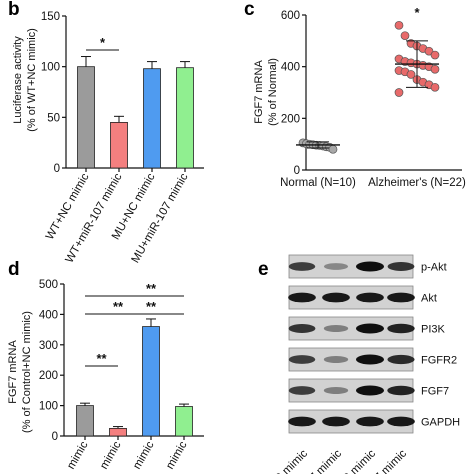 This screenshot has width=474, height=474. I want to click on panel-c-significance-marker: *, so click(417, 12).